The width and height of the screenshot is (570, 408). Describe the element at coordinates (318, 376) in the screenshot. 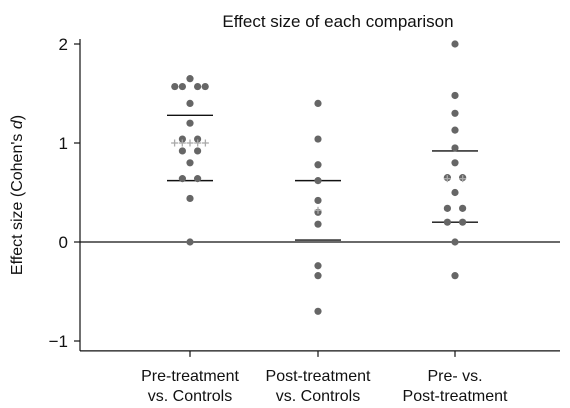

I see `x-category-label-line1: Post-treatment` at that location.